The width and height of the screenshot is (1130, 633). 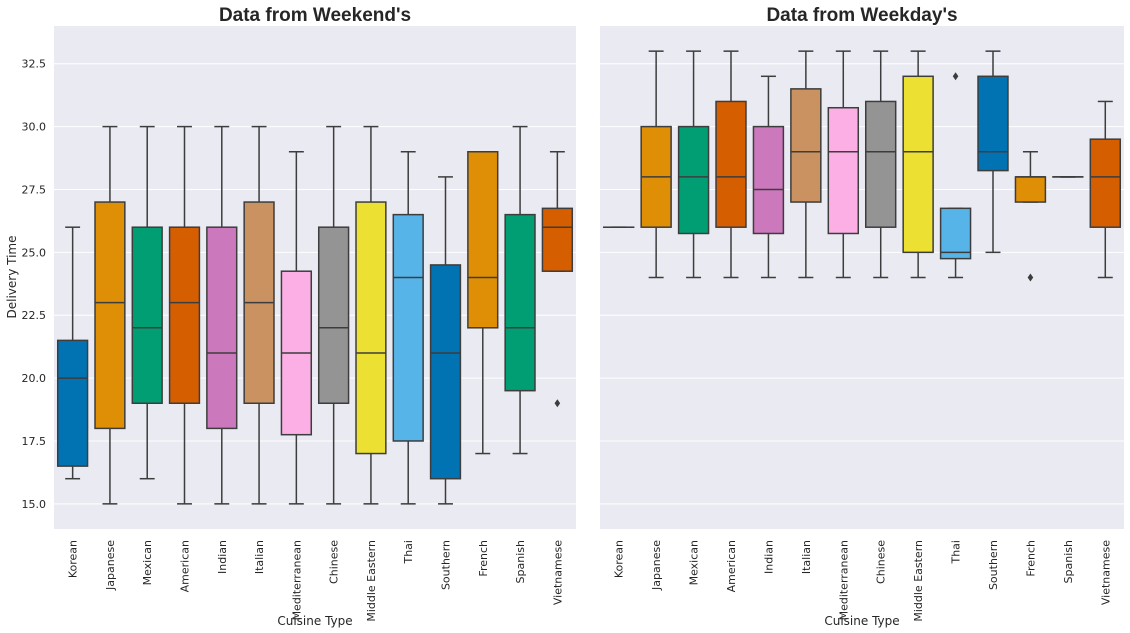 I want to click on box-mediterranean, so click(x=296, y=328).